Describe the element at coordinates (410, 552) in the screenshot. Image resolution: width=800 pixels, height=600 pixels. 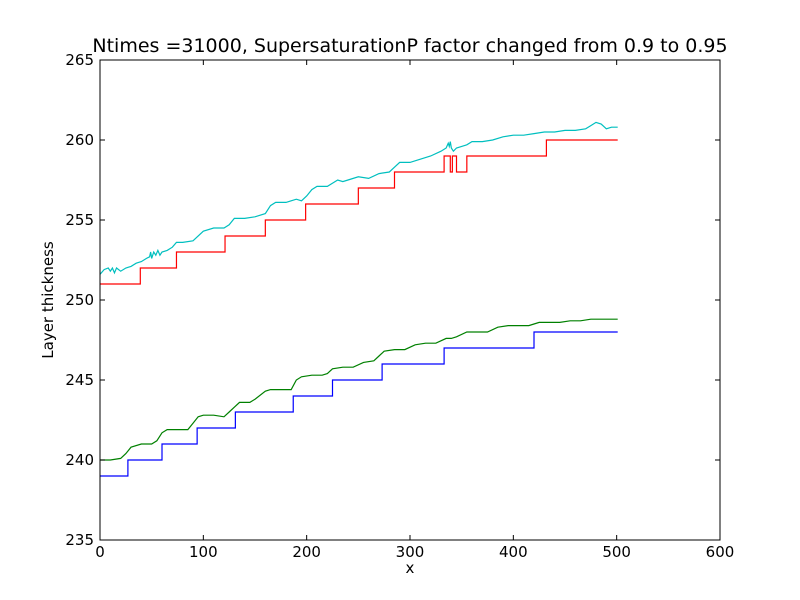
I see `x-tick-label: 300` at that location.